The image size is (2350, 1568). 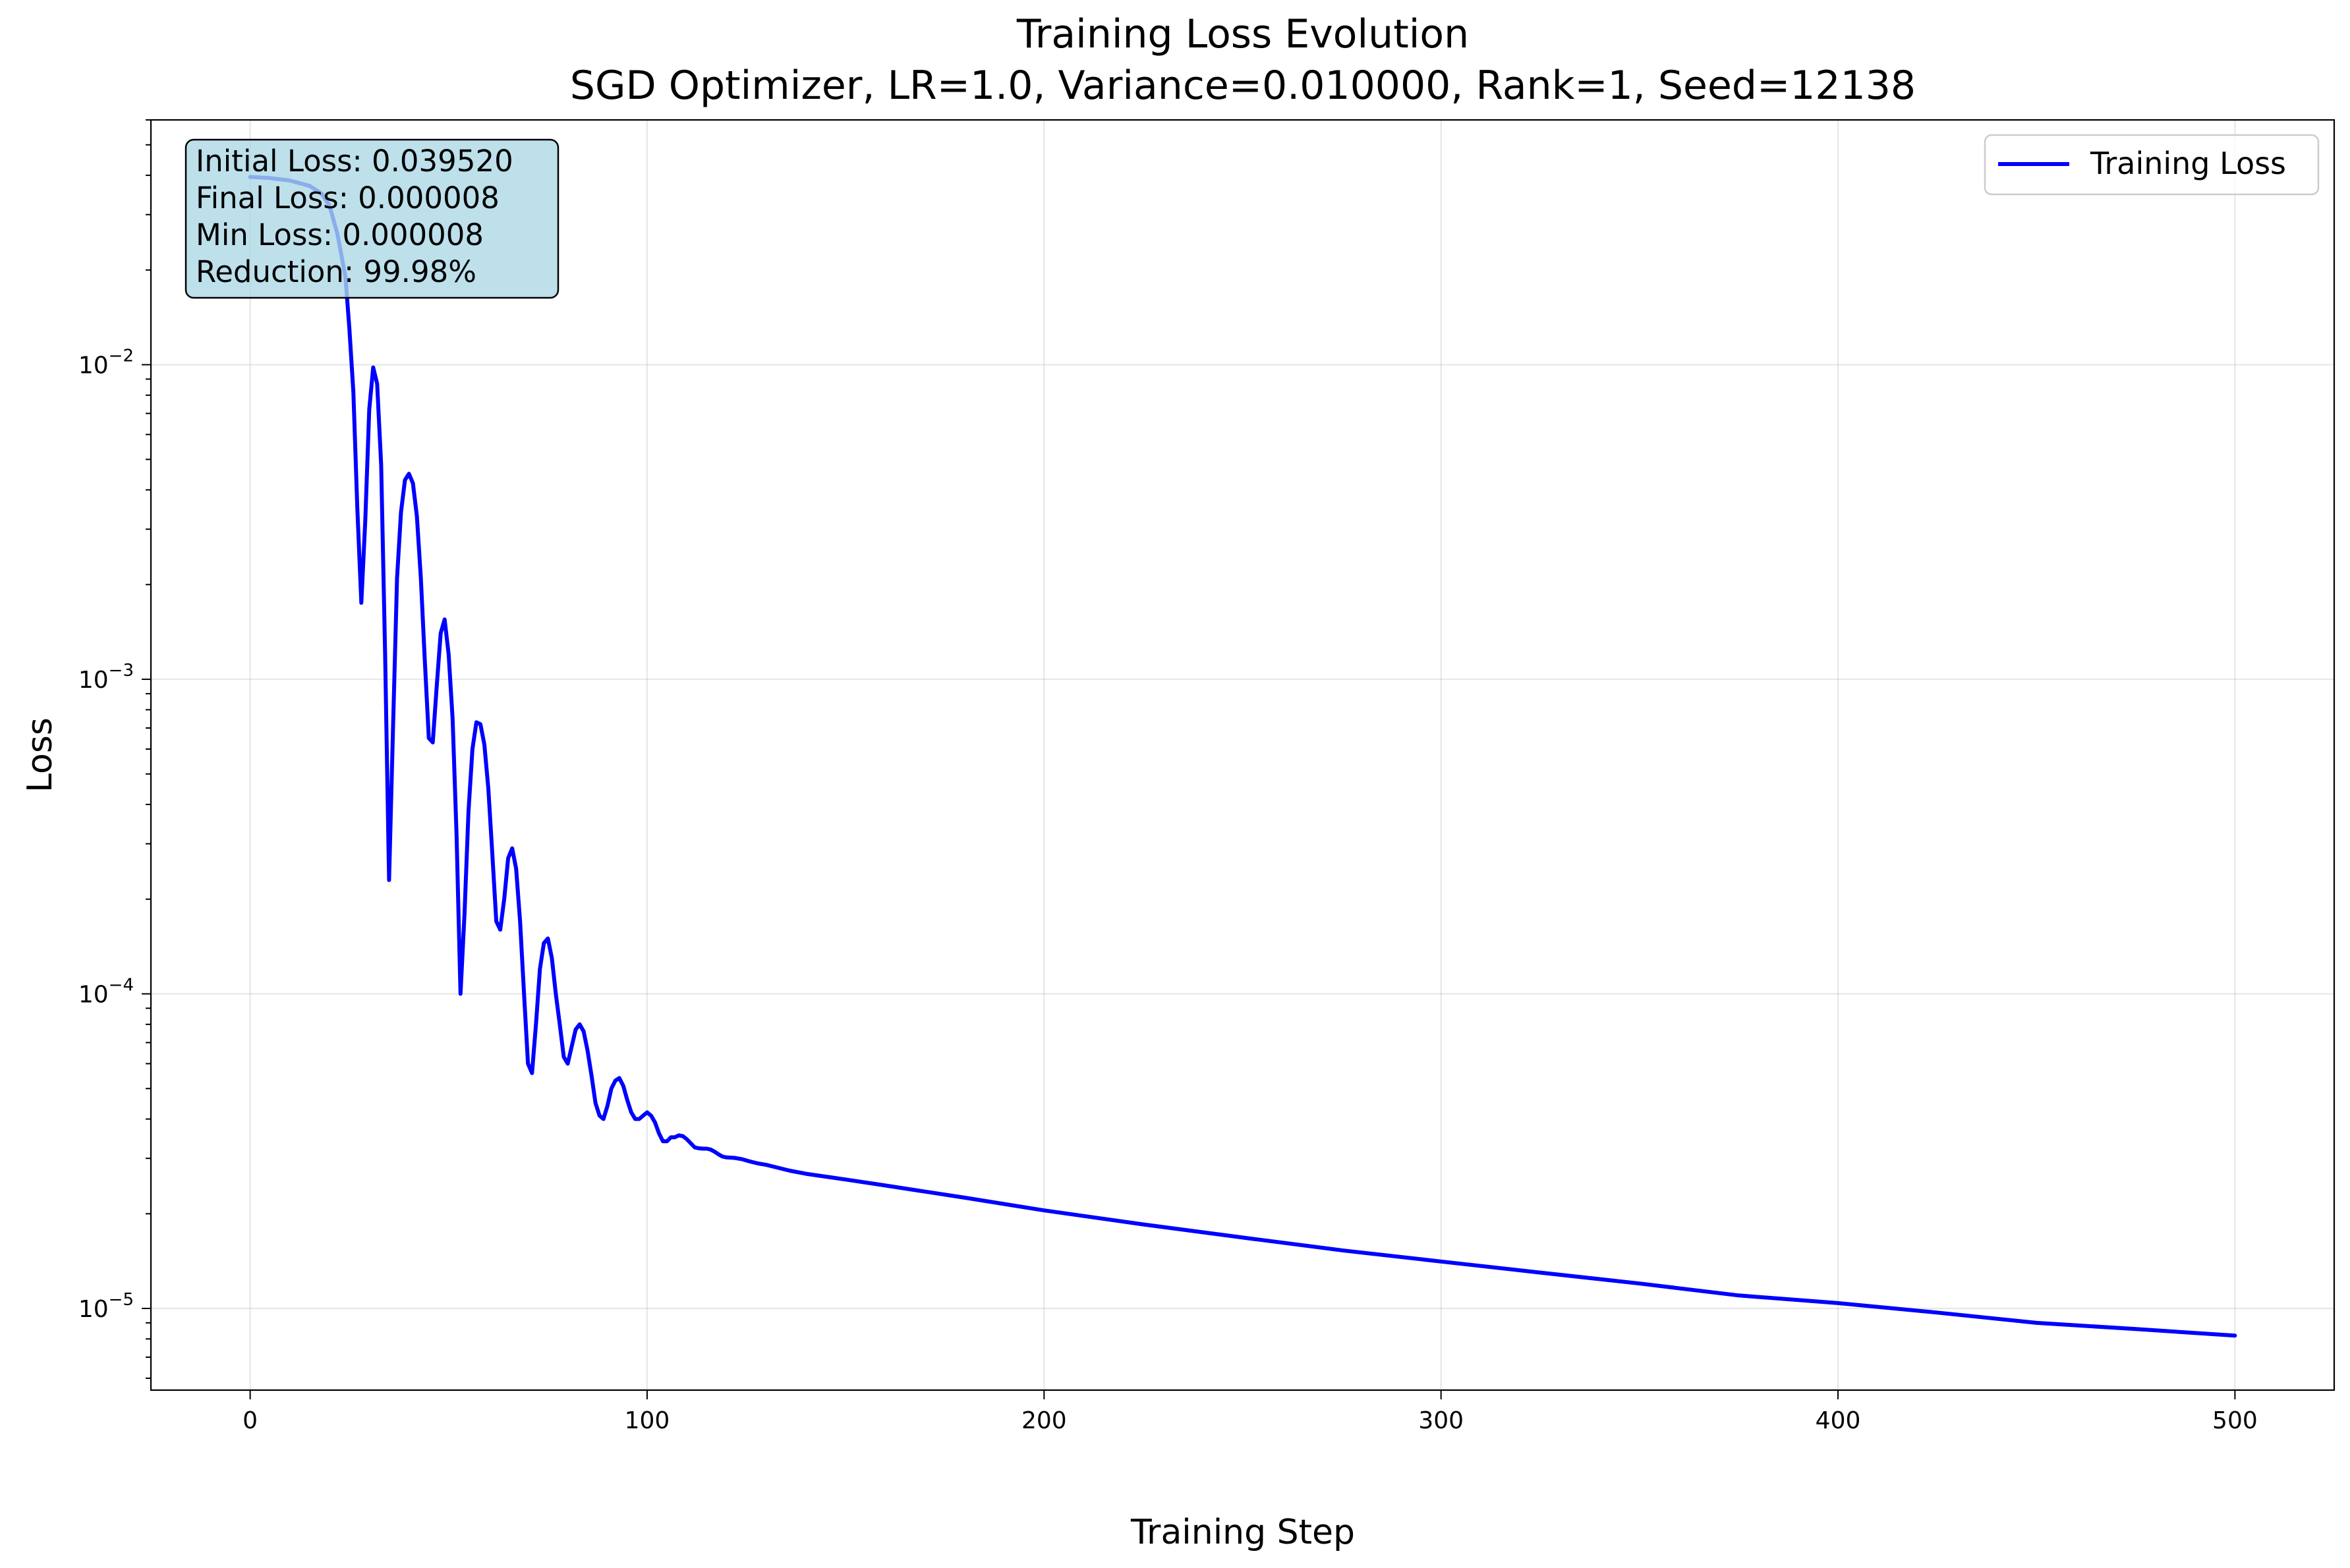 I want to click on stats-min-loss: Min Loss: 0.000008, so click(x=340, y=234).